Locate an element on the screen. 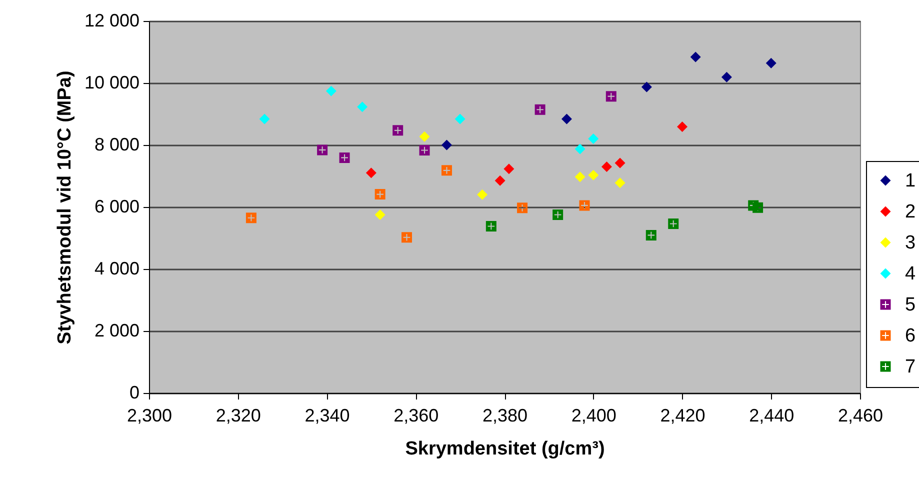 This screenshot has width=919, height=490. legend-label: 1 is located at coordinates (910, 181).